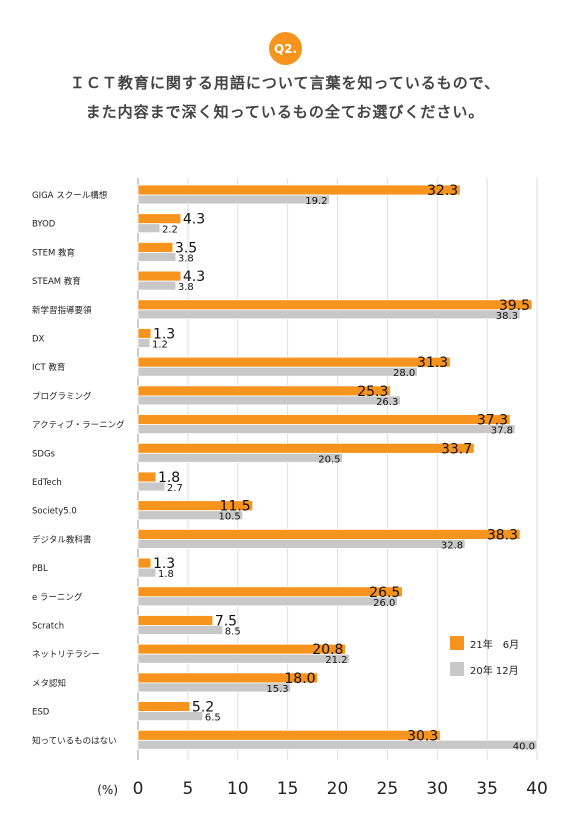 This screenshot has height=827, width=570. What do you see at coordinates (175, 488) in the screenshot?
I see `data-label-2020-dec: 2.7` at bounding box center [175, 488].